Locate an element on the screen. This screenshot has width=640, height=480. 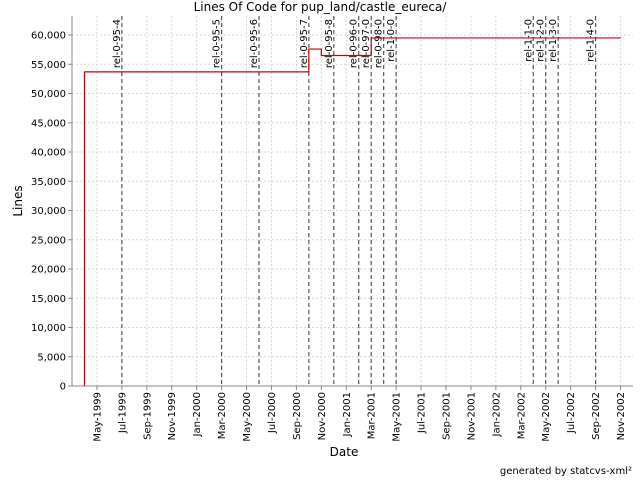
x-tick-label: Jul-2001 is located at coordinates (422, 413).